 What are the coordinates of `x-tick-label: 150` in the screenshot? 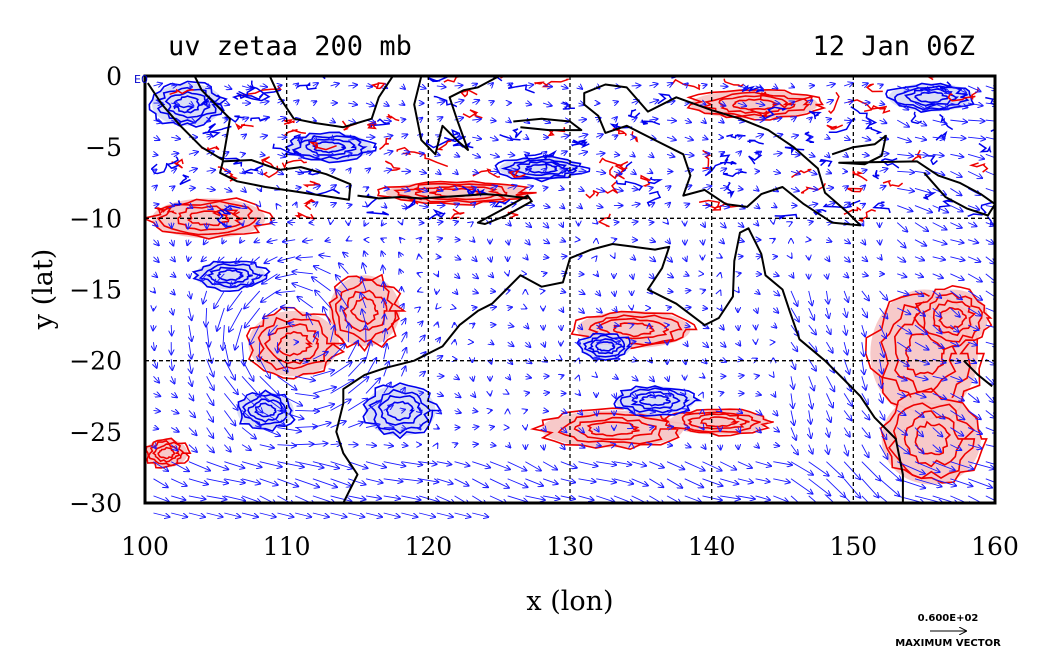 It's located at (853, 546).